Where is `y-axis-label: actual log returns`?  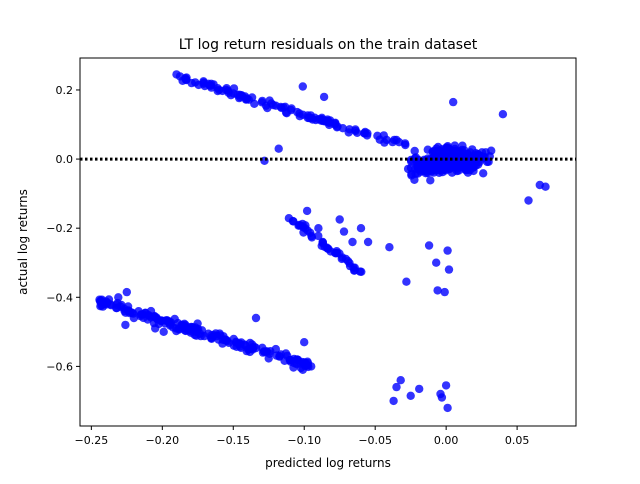
y-axis-label: actual log returns is located at coordinates (23, 242).